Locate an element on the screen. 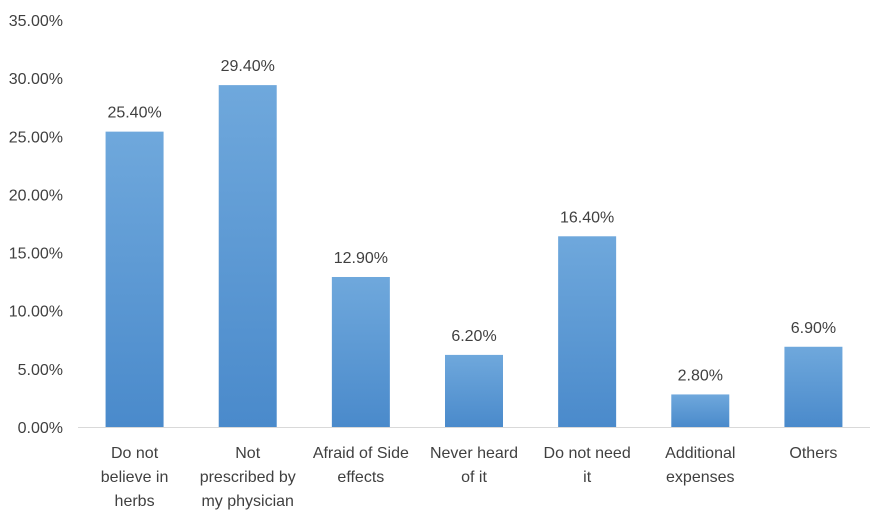 The image size is (884, 524). x-tick-label-line: Do not need is located at coordinates (587, 453).